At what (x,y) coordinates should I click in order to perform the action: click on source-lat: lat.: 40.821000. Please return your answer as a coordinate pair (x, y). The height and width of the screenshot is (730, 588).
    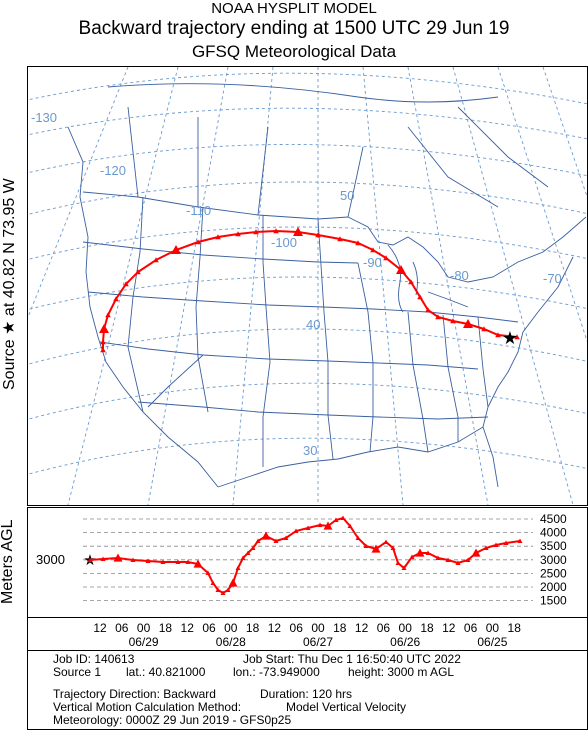
    Looking at the image, I should click on (166, 672).